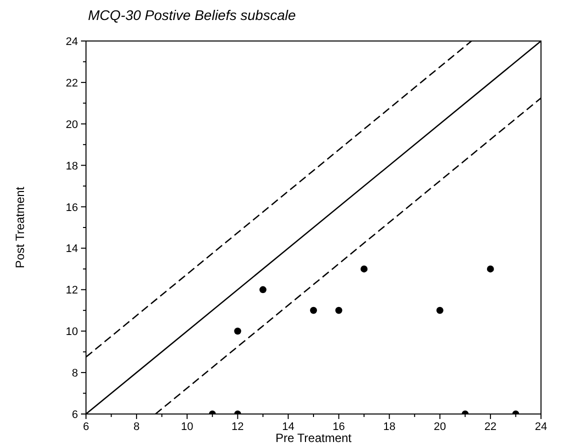 This screenshot has height=443, width=572. I want to click on y-tick-label: 18, so click(72, 166).